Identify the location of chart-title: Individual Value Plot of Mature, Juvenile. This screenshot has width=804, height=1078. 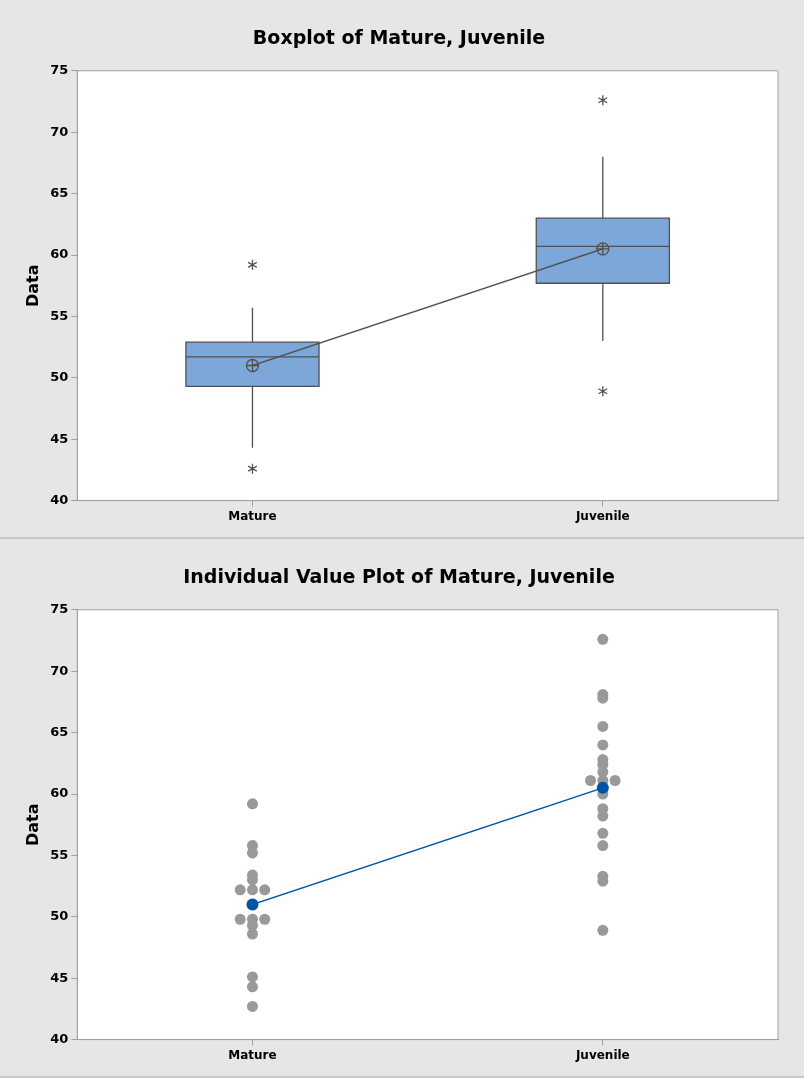
(399, 576).